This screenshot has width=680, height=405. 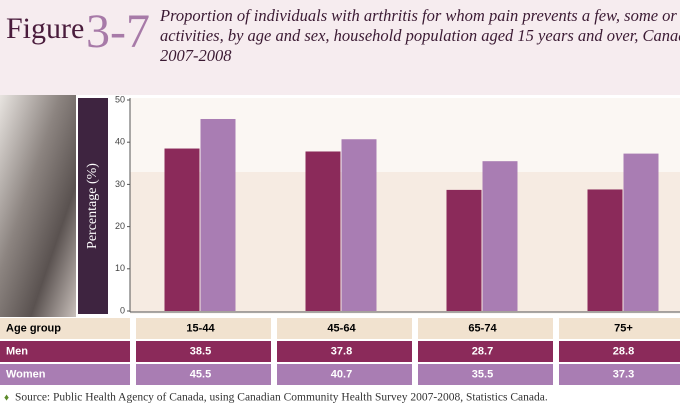 I want to click on y-label-panel, so click(x=93, y=206).